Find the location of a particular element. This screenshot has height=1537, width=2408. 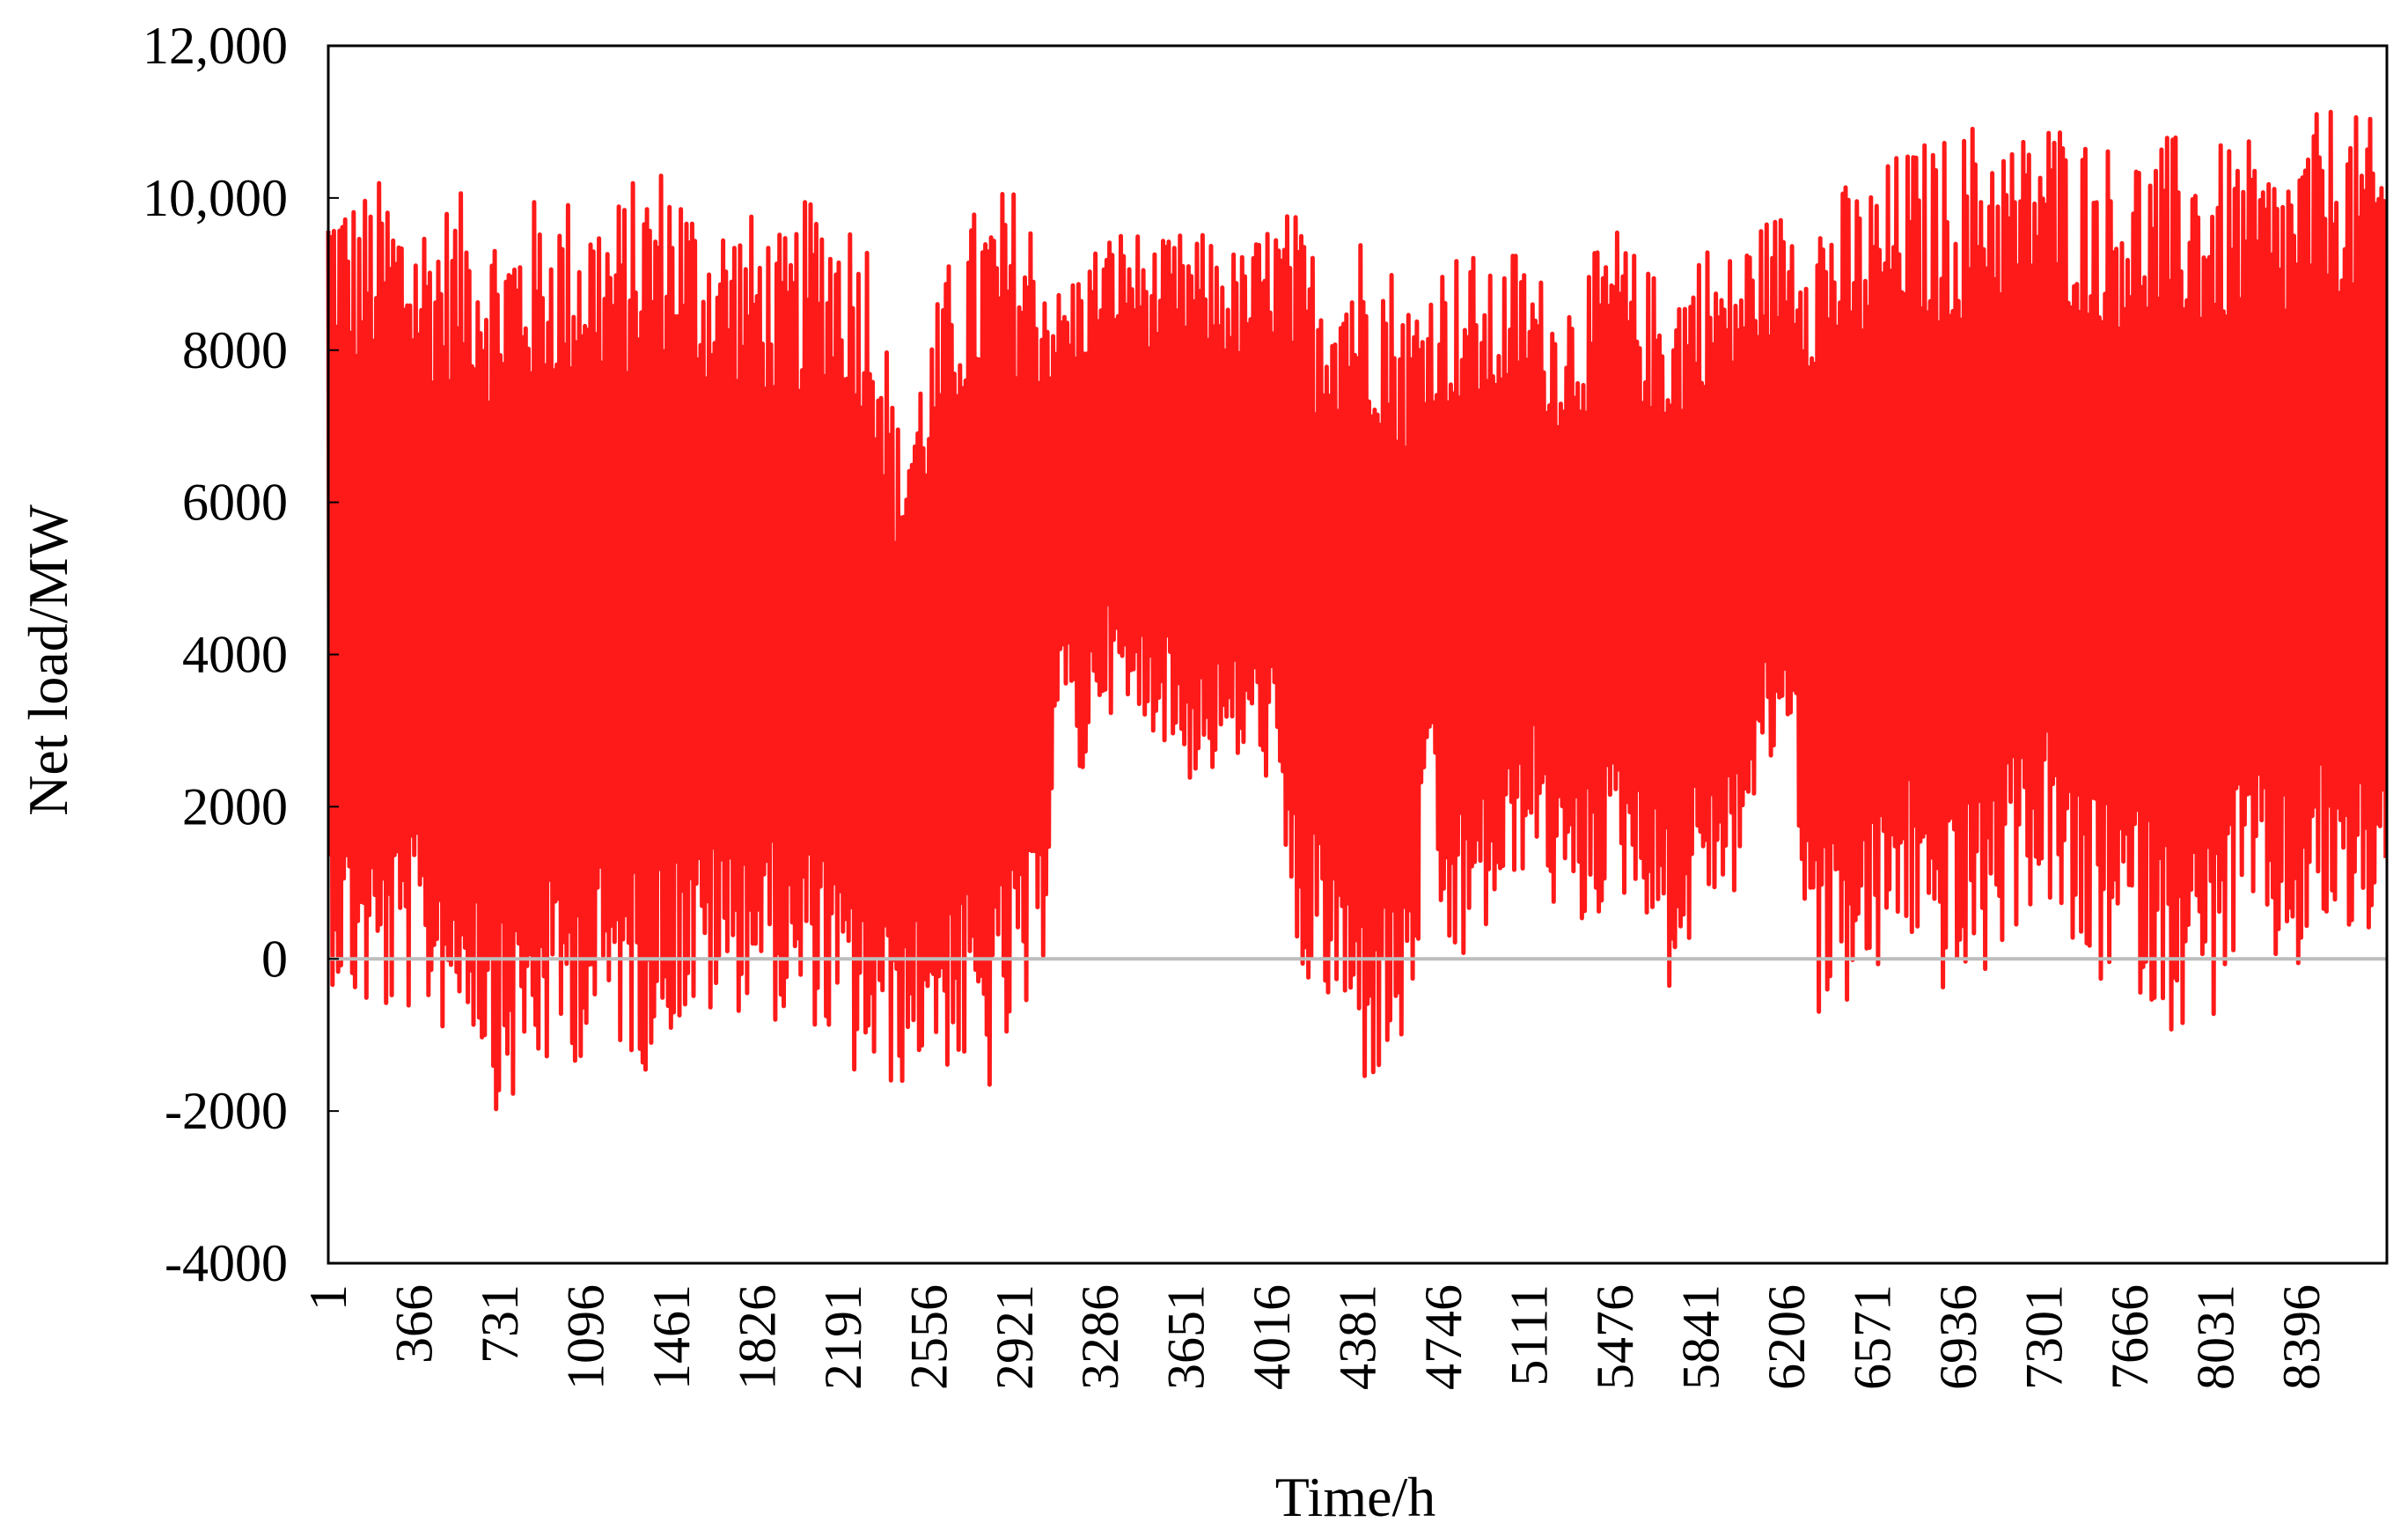

x-tick-label: 7666 is located at coordinates (2130, 1337).